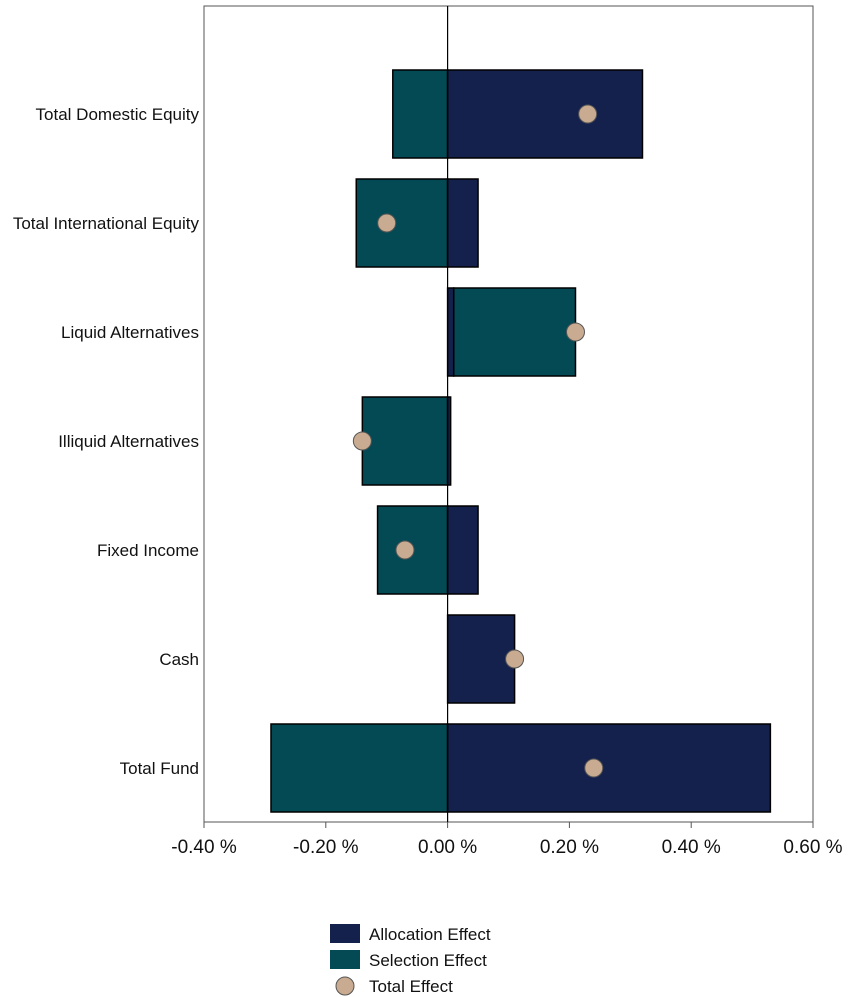 This screenshot has width=849, height=997. Describe the element at coordinates (130, 332) in the screenshot. I see `category-label: Liquid Alternatives` at that location.